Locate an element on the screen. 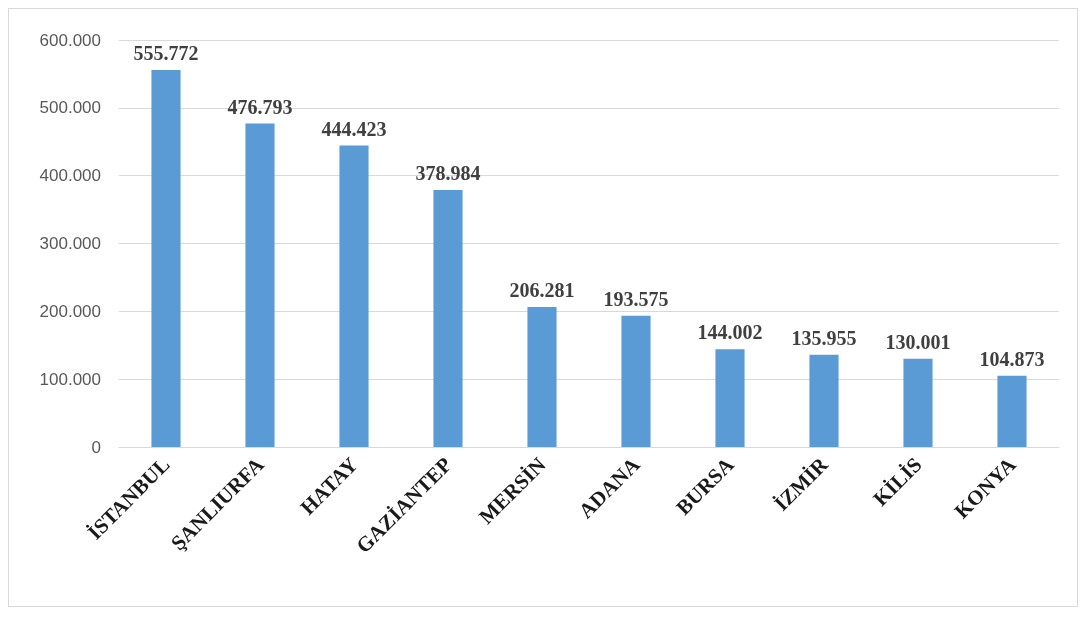  y-tick-label: 100.000 is located at coordinates (70, 379).